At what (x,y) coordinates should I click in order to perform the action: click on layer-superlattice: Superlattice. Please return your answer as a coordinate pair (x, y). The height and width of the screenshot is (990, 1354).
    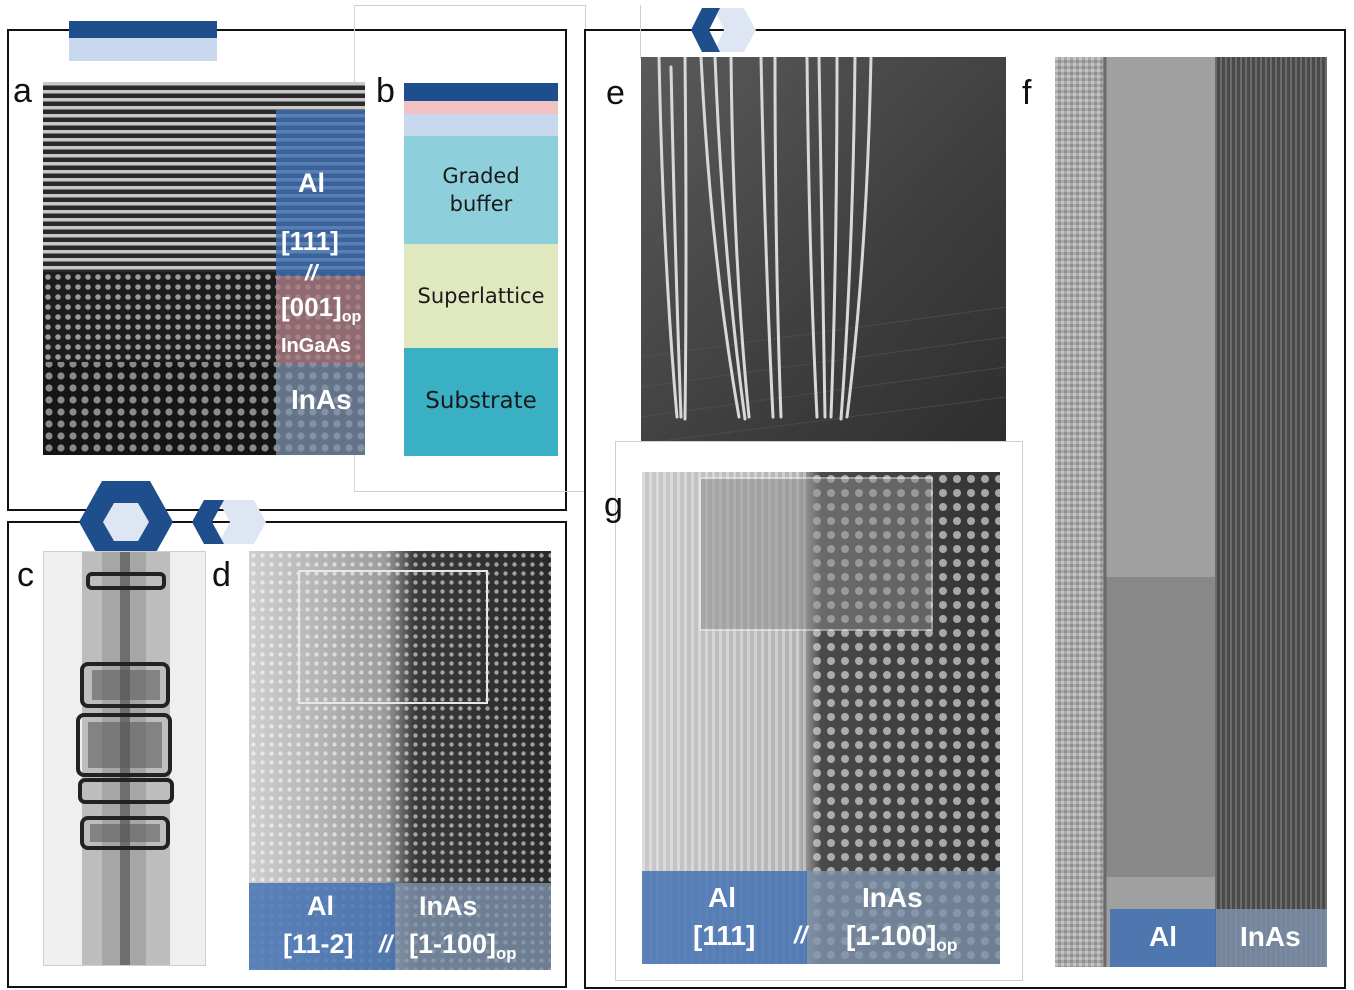
    Looking at the image, I should click on (481, 296).